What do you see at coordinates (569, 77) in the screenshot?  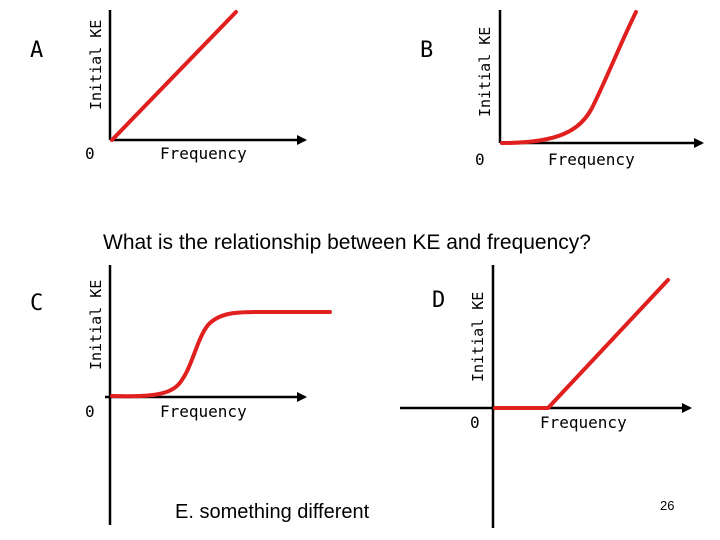 I see `graph-b-curve` at bounding box center [569, 77].